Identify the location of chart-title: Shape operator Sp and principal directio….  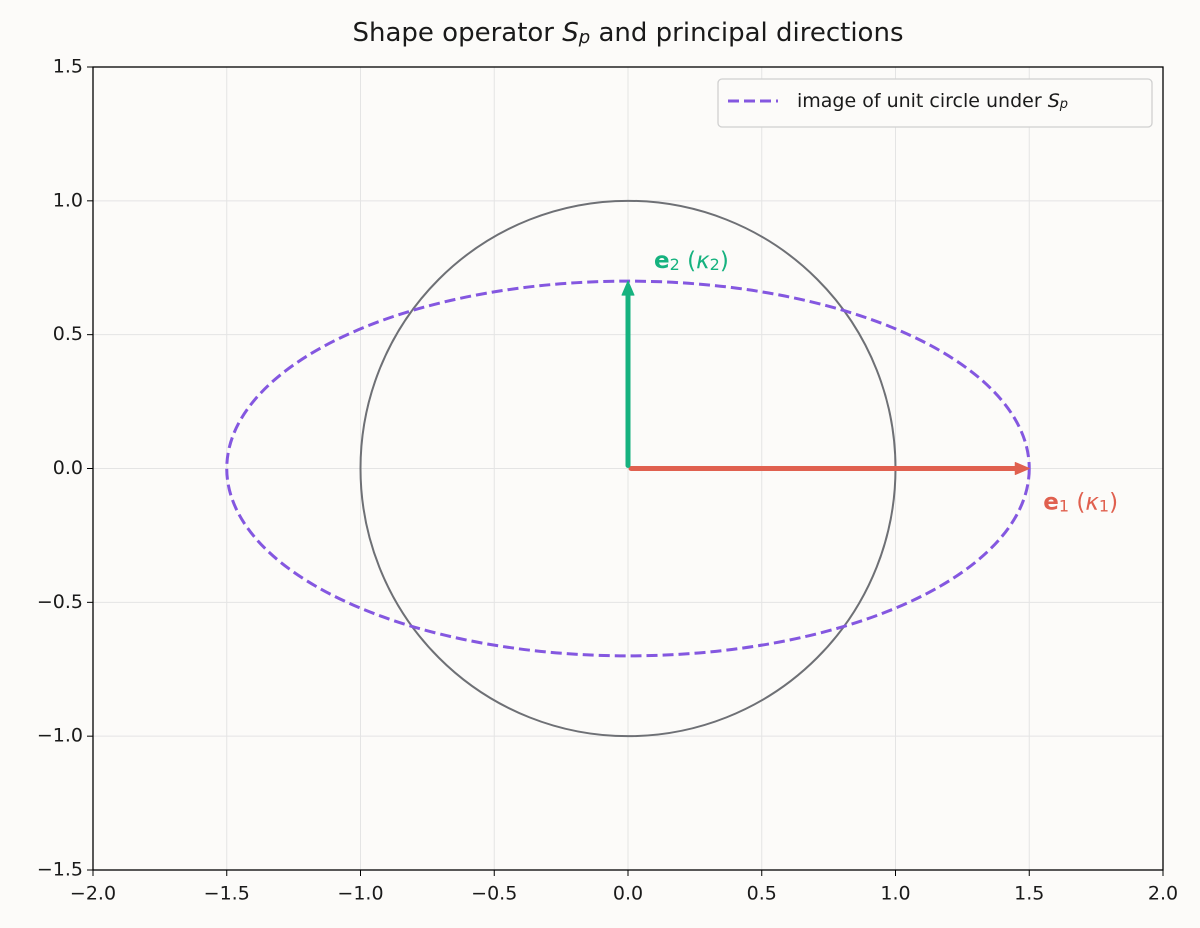
(628, 33).